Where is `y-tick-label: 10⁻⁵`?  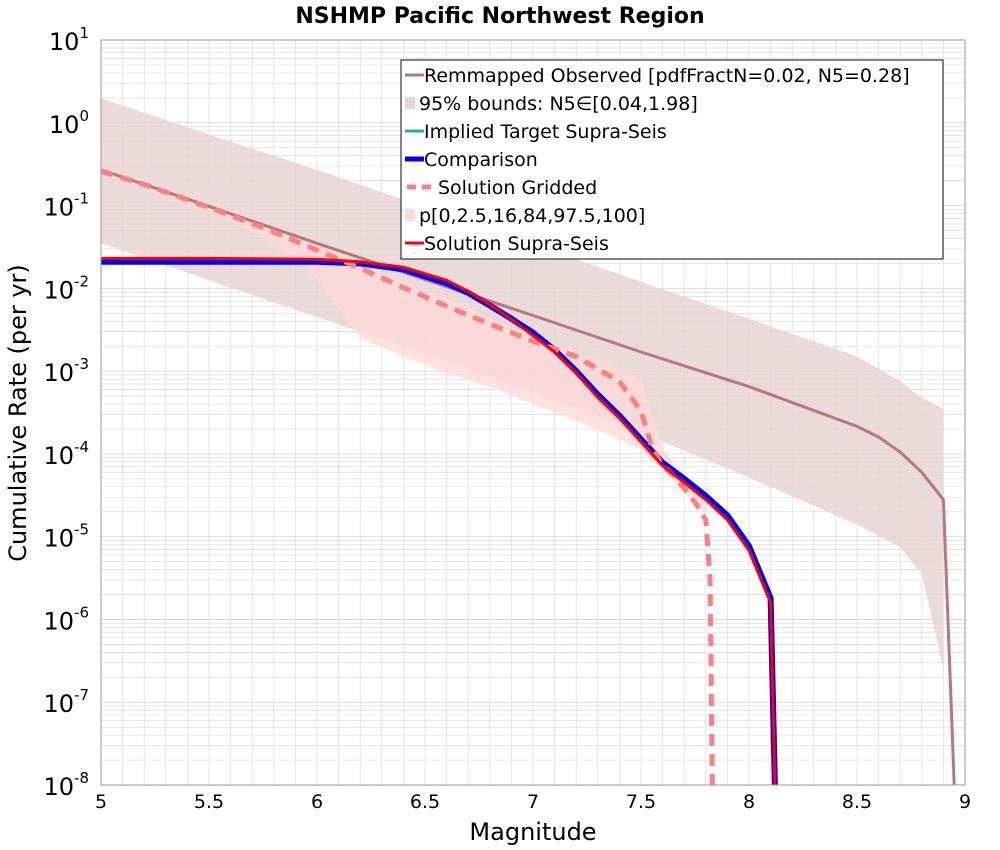
y-tick-label: 10⁻⁵ is located at coordinates (66, 537).